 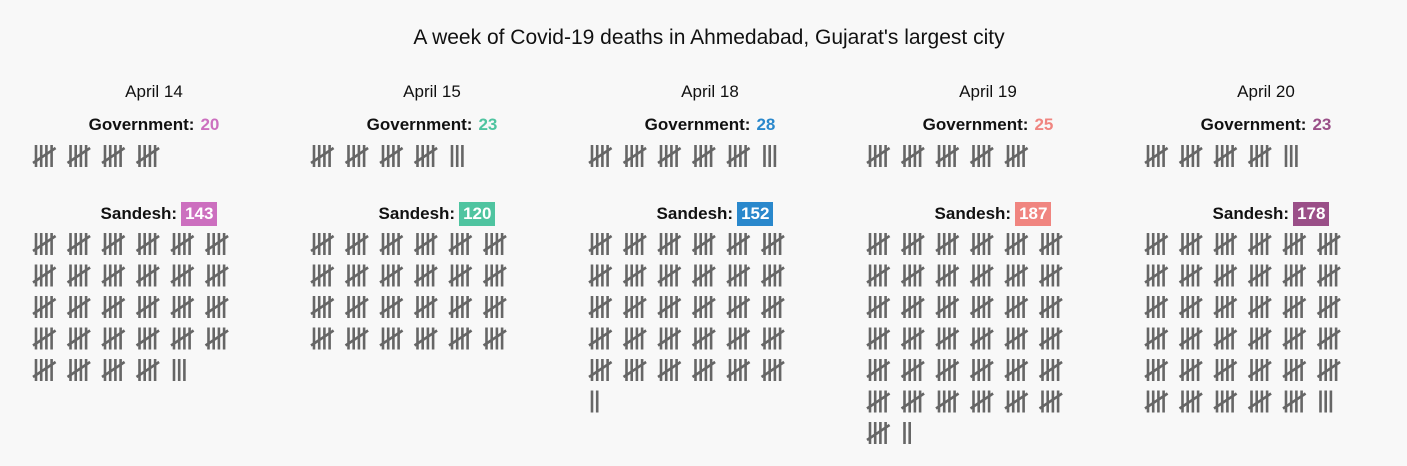 I want to click on government-count: 20, so click(x=210, y=124).